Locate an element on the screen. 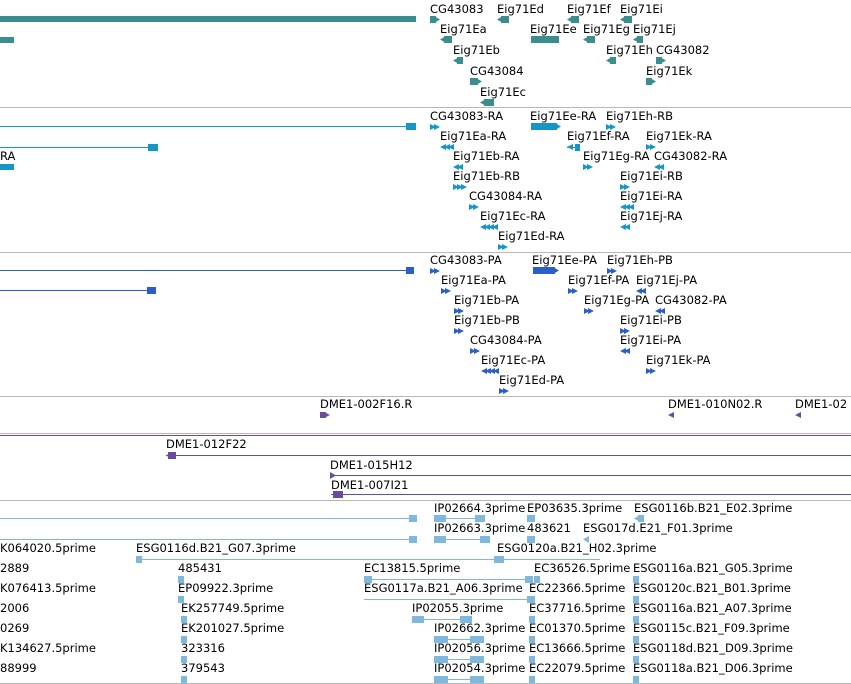 Image resolution: width=851 pixels, height=684 pixels. gene-label: Eig71Ed is located at coordinates (520, 9).